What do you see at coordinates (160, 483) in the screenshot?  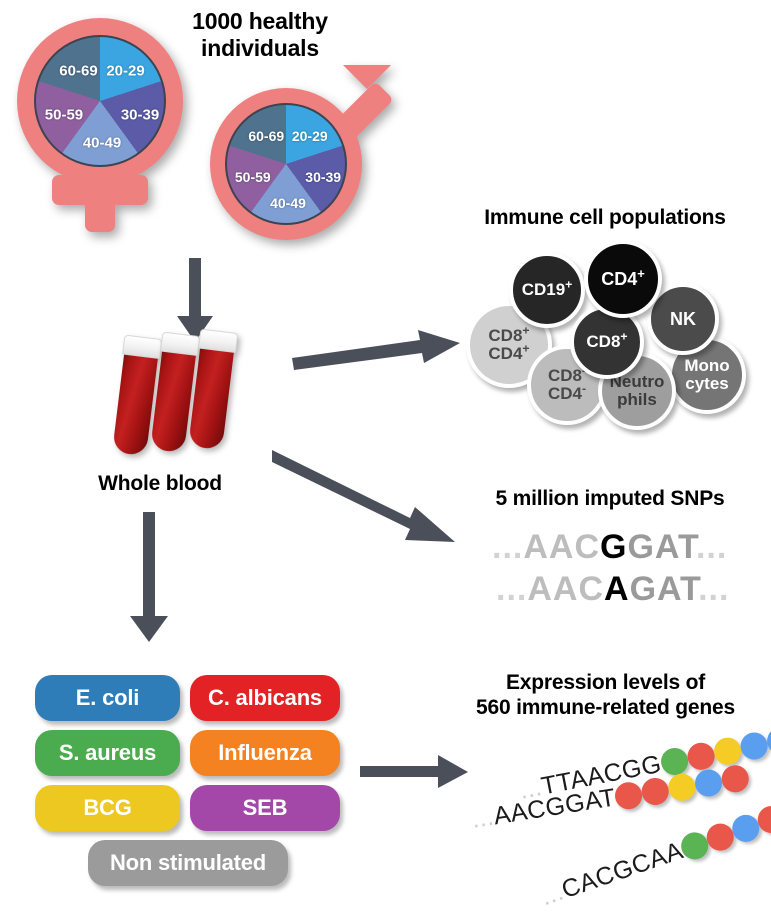 I see `label-whole-blood: Whole blood` at bounding box center [160, 483].